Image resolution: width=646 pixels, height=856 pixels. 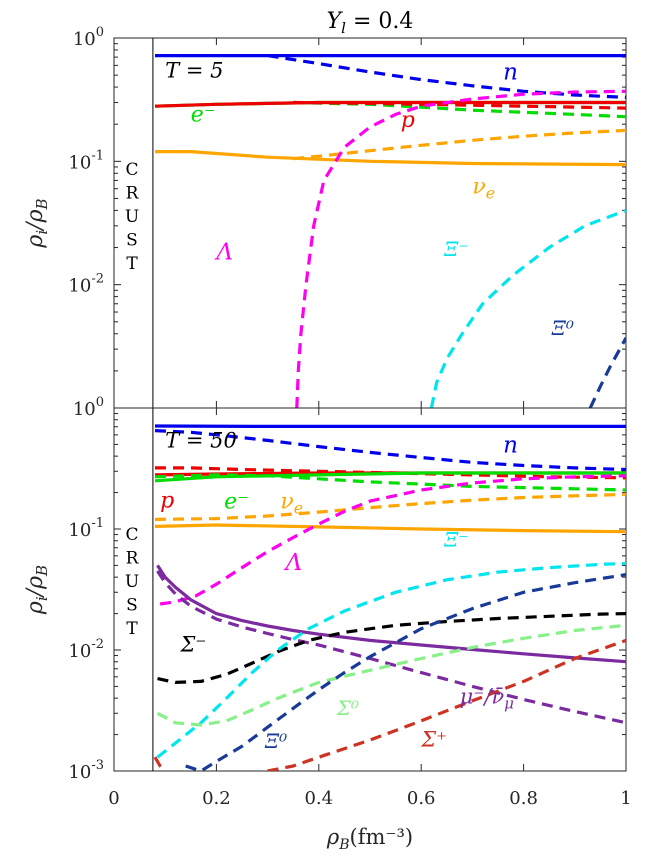 I want to click on species-label: Σ⁰, so click(x=347, y=708).